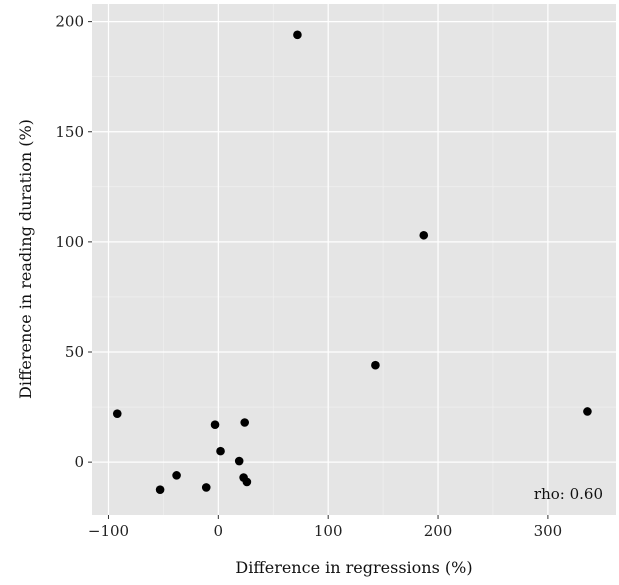 This screenshot has width=619, height=585. I want to click on x-tick-label: 0, so click(219, 531).